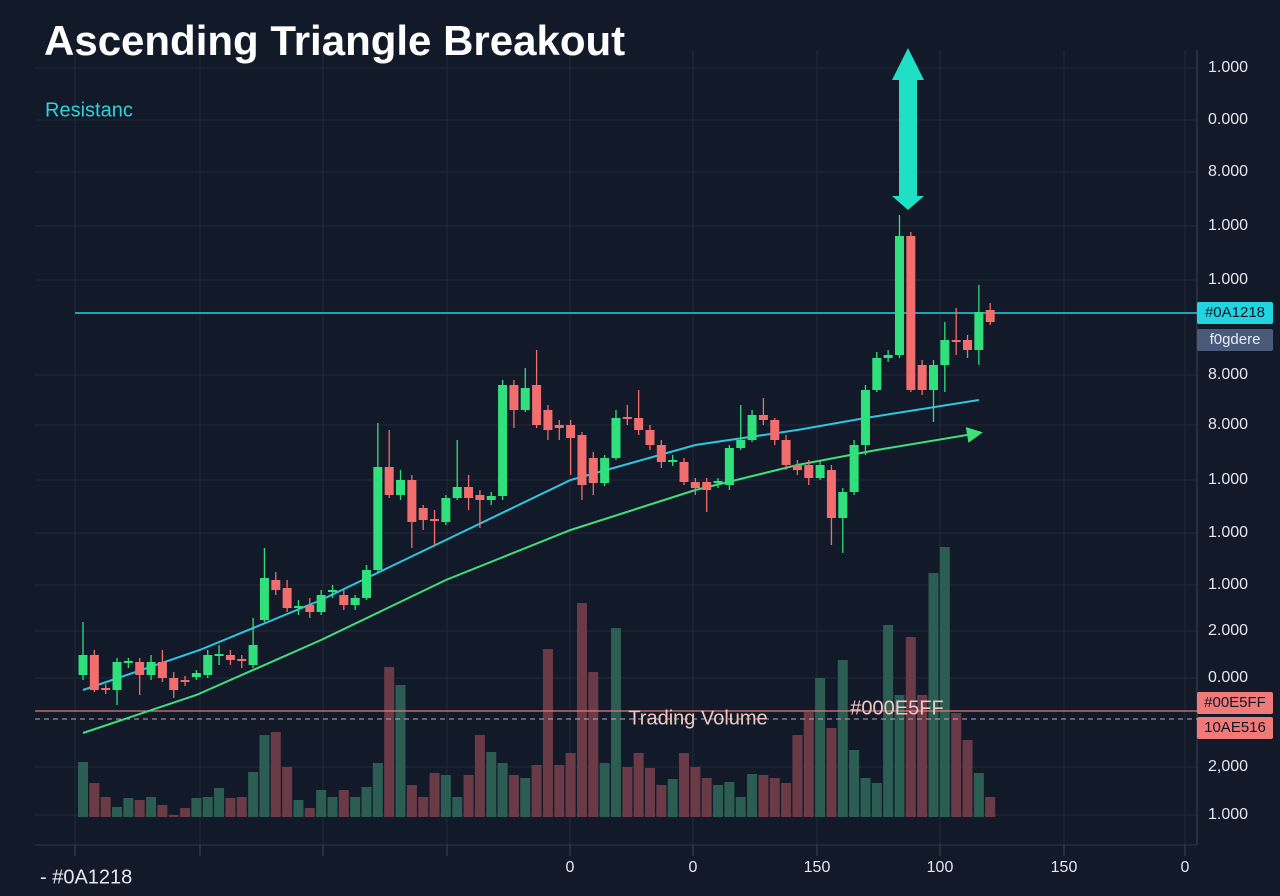 The image size is (1280, 896). Describe the element at coordinates (1235, 727) in the screenshot. I see `price-tag-label: 10AE516` at that location.